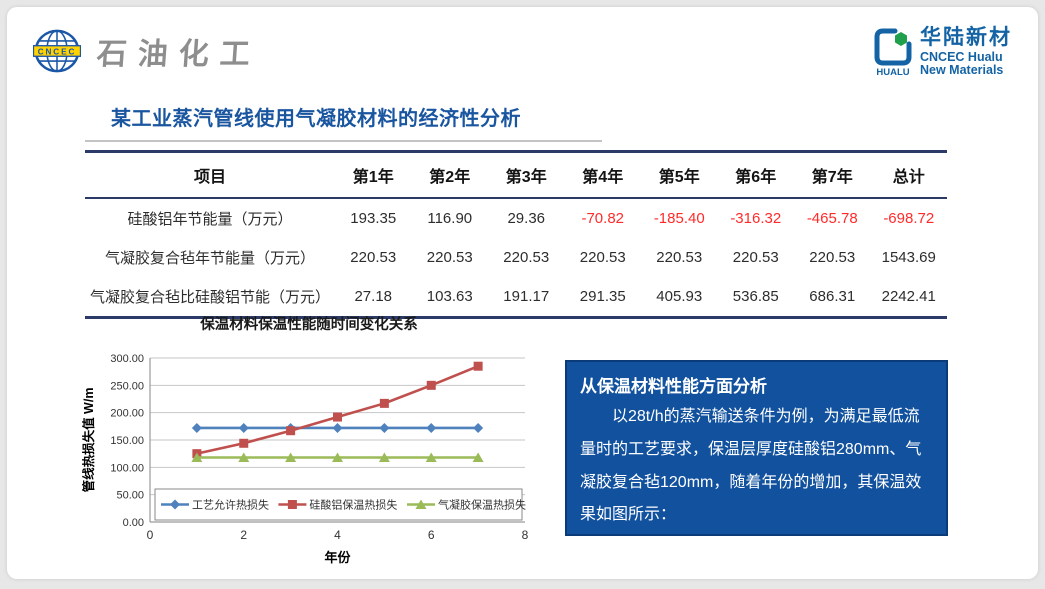 The height and width of the screenshot is (589, 1045). Describe the element at coordinates (150, 535) in the screenshot. I see `x-tick-label: 0` at that location.